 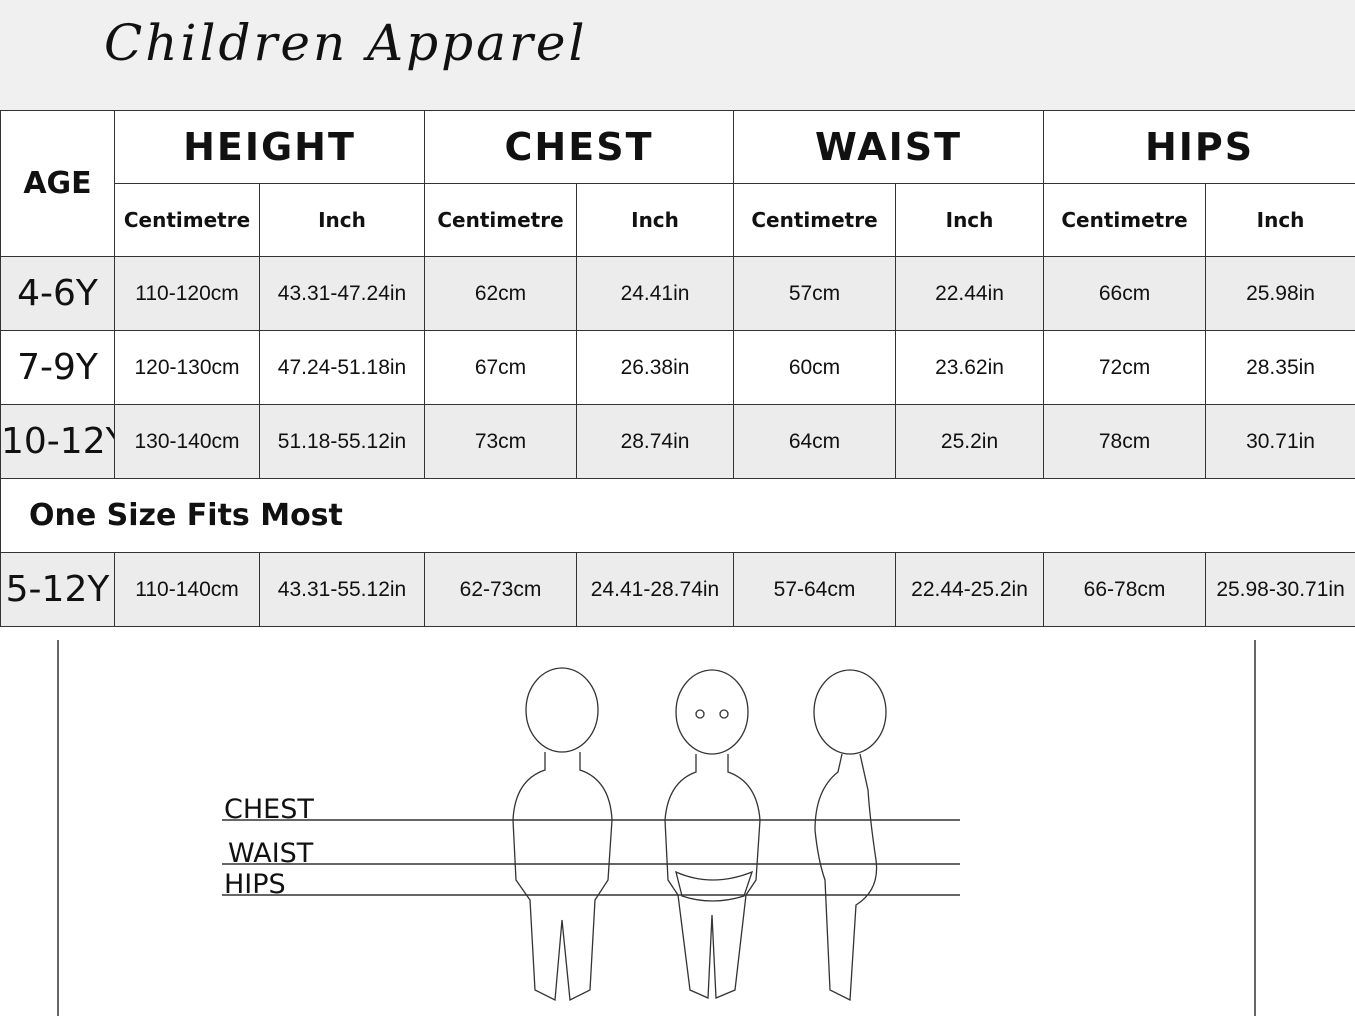 I want to click on waist-header: WAIST, so click(x=889, y=147).